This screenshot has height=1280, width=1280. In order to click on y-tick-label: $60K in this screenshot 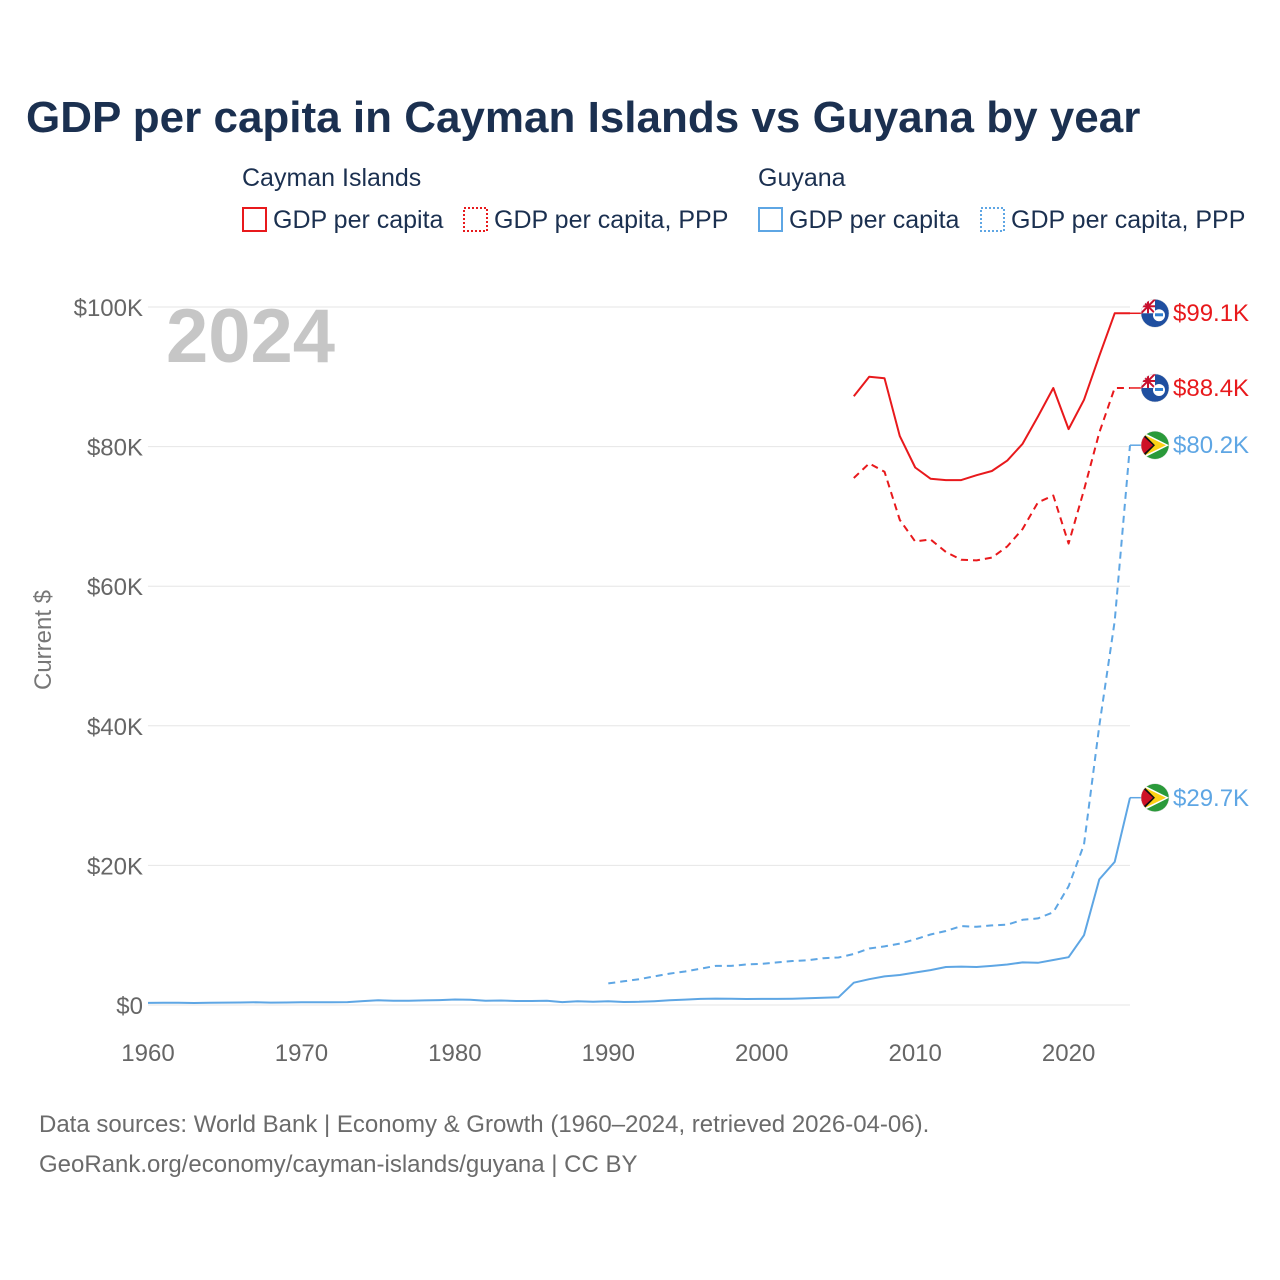, I will do `click(115, 587)`.